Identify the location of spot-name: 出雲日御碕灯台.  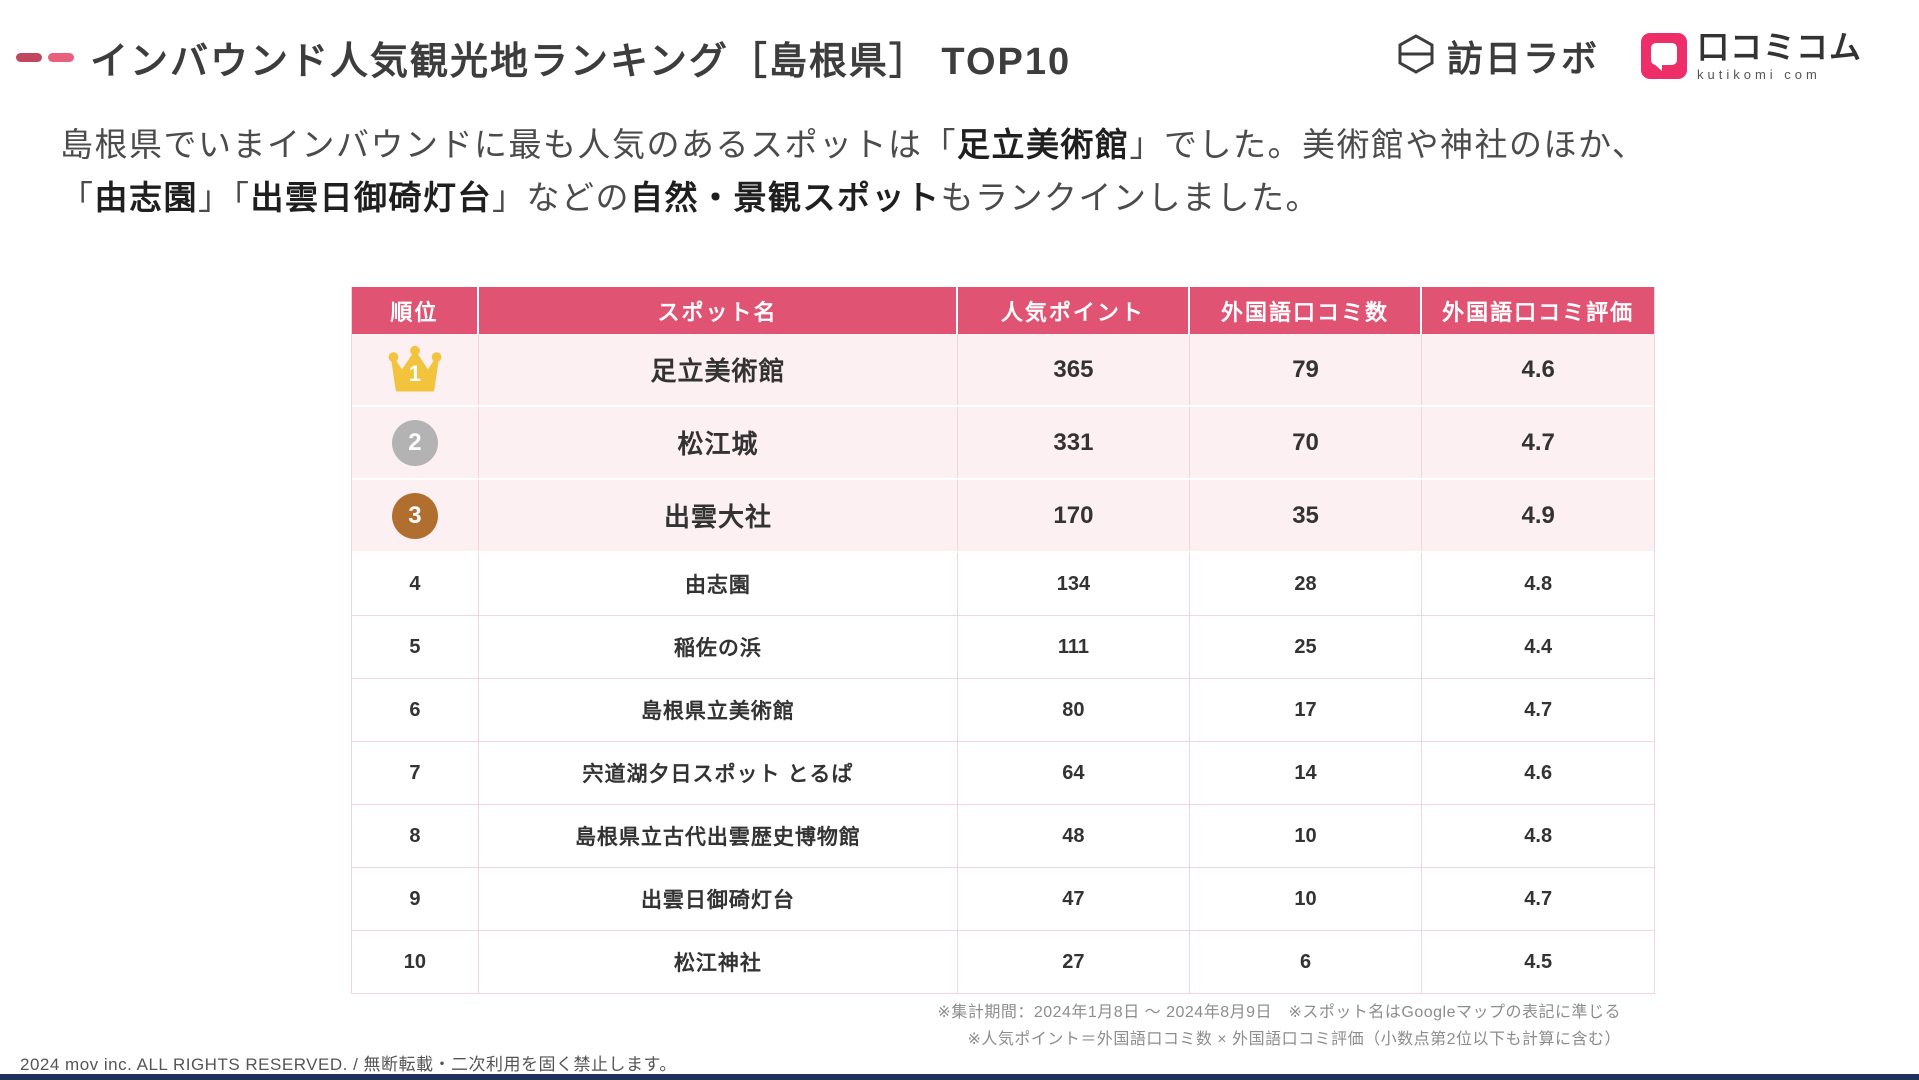
(719, 899).